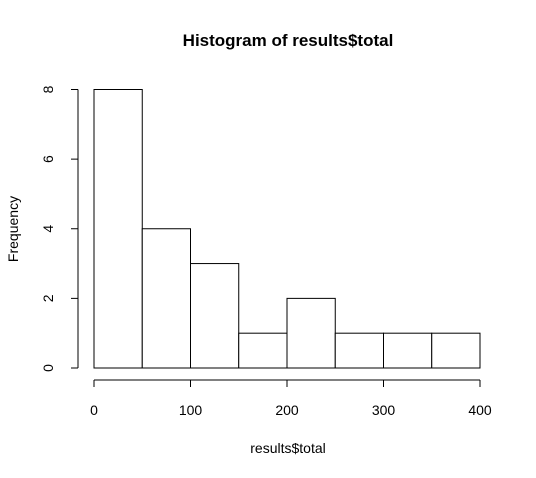 The image size is (536, 478). What do you see at coordinates (59, 228) in the screenshot?
I see `y-axis: 0 2 4 6 8` at bounding box center [59, 228].